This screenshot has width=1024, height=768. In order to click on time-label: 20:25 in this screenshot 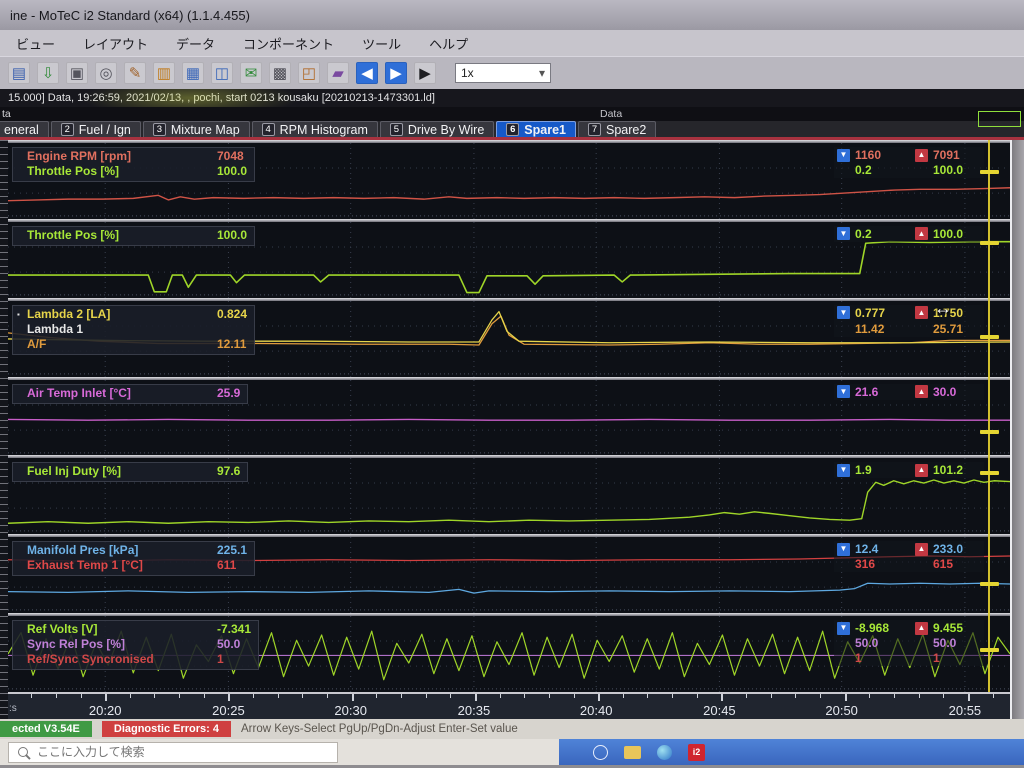, I will do `click(228, 710)`.